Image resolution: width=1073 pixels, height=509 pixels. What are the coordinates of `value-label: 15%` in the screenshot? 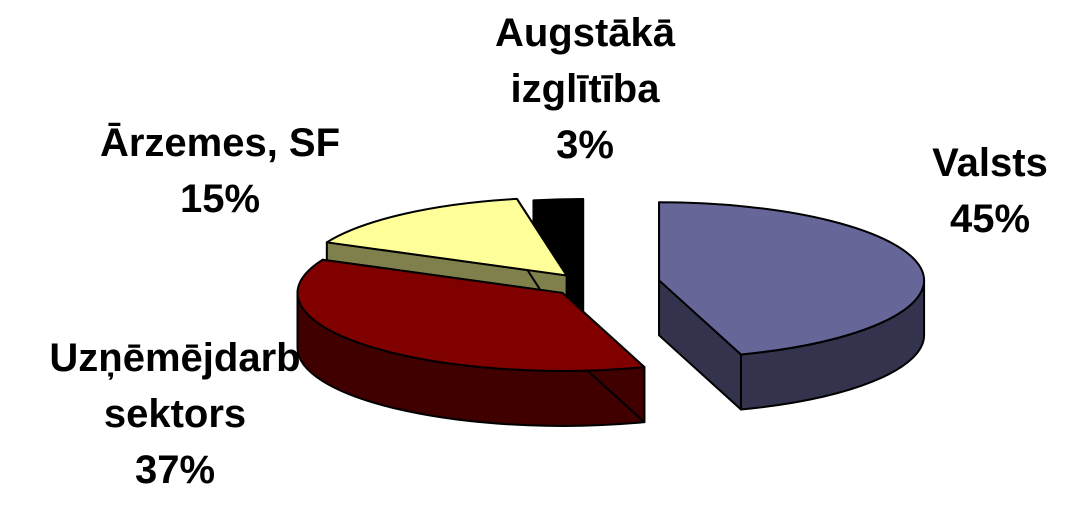 It's located at (220, 199).